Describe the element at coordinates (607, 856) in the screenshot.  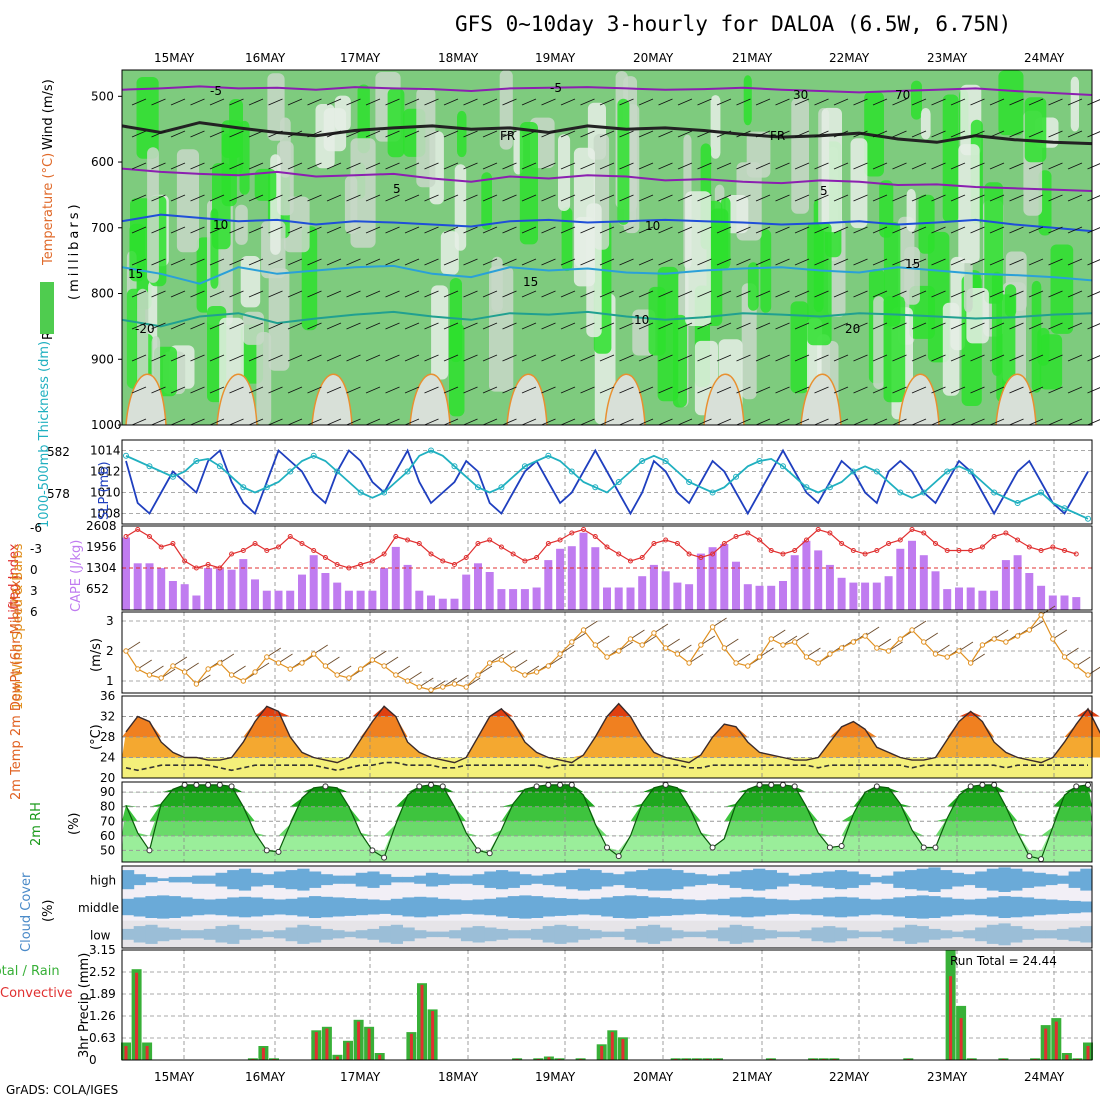
I see `rh-base-band` at that location.